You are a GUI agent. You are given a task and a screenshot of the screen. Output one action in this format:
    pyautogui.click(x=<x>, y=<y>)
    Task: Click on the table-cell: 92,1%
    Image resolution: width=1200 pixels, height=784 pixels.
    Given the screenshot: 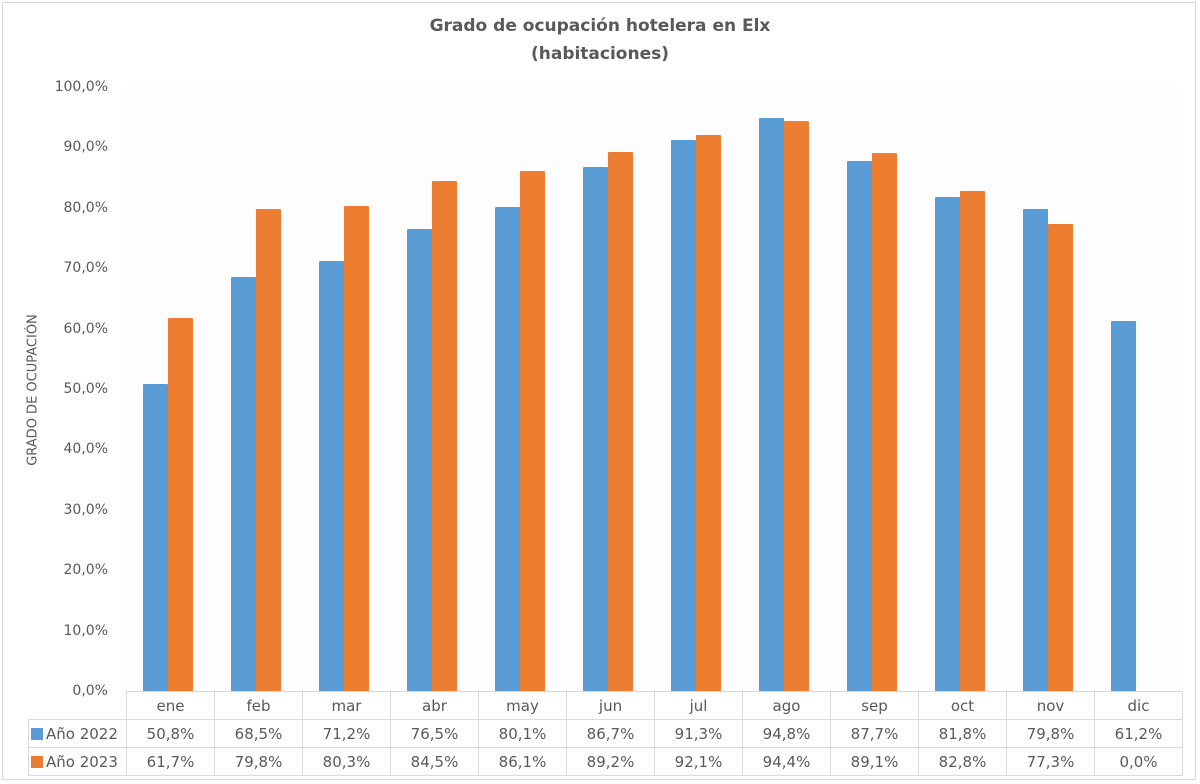 What is the action you would take?
    pyautogui.click(x=698, y=761)
    